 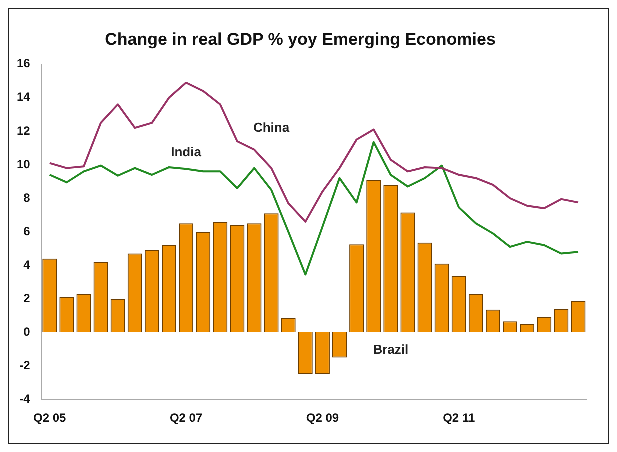 I want to click on y-tick-label: 6, so click(x=27, y=231).